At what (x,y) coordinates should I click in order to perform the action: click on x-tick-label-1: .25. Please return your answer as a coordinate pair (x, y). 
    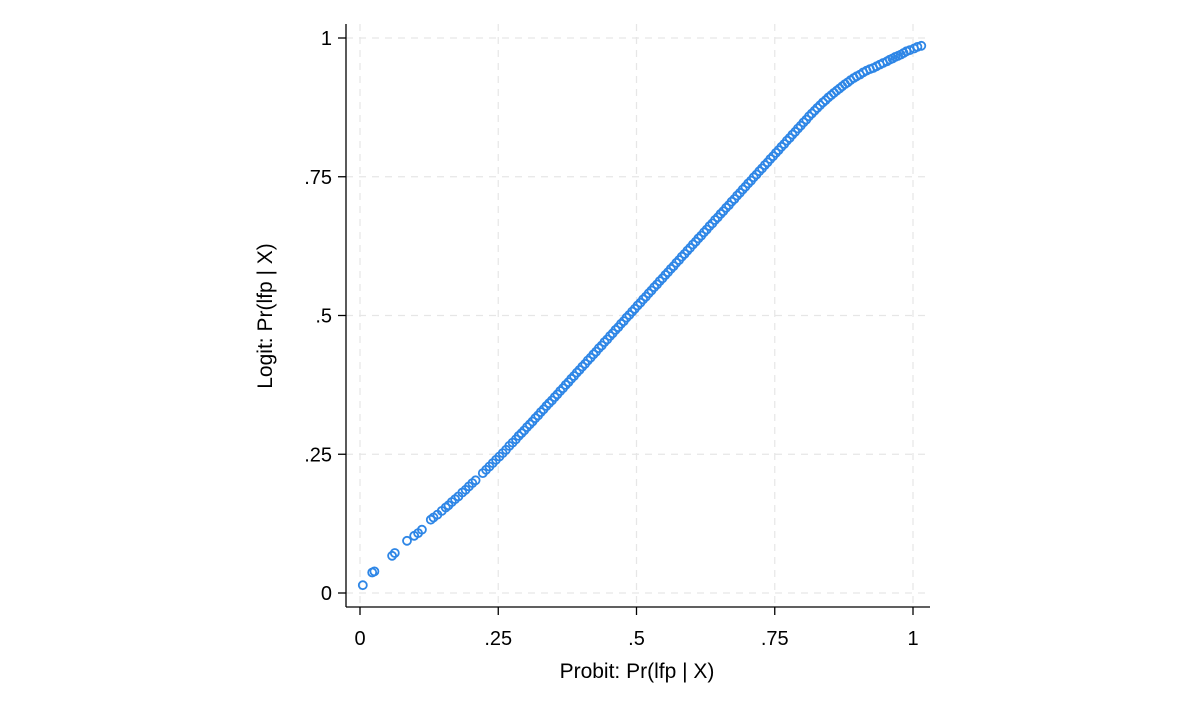
    Looking at the image, I should click on (498, 639).